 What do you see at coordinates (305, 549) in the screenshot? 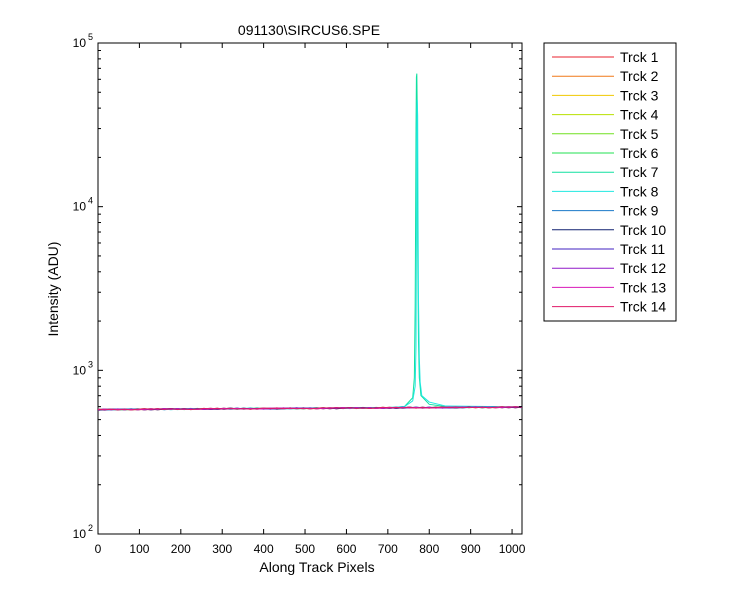
I see `x-tick-label: 500` at bounding box center [305, 549].